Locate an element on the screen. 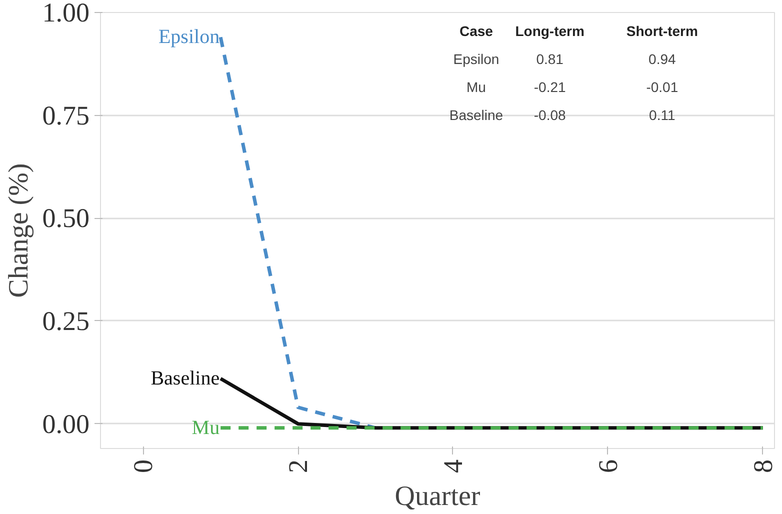  x-tick-label: 4 is located at coordinates (453, 466).